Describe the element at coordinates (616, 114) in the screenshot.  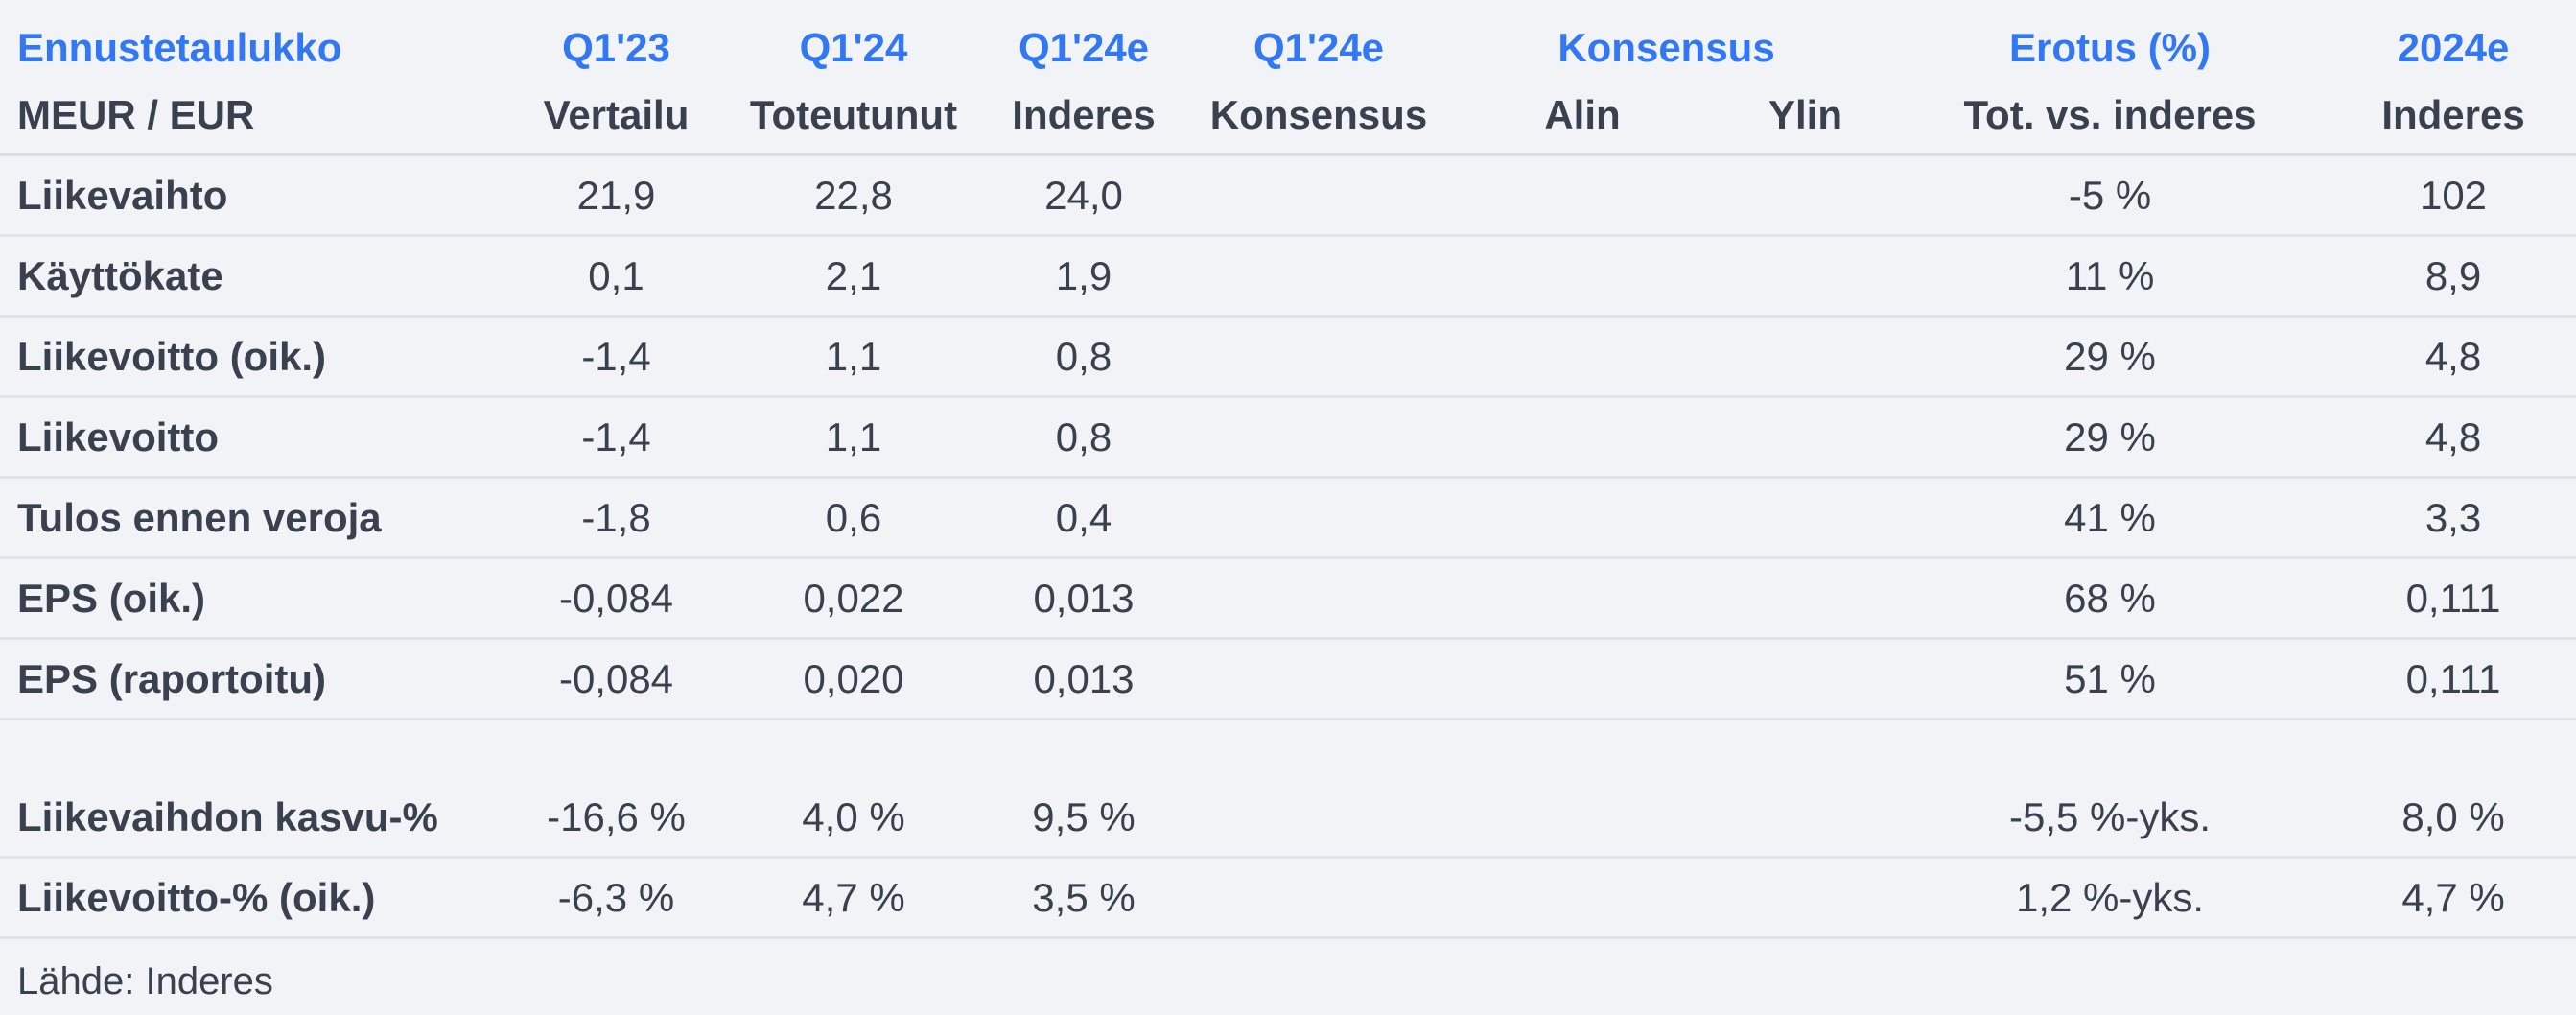
I see `col-header-vertailu: Vertailu` at that location.